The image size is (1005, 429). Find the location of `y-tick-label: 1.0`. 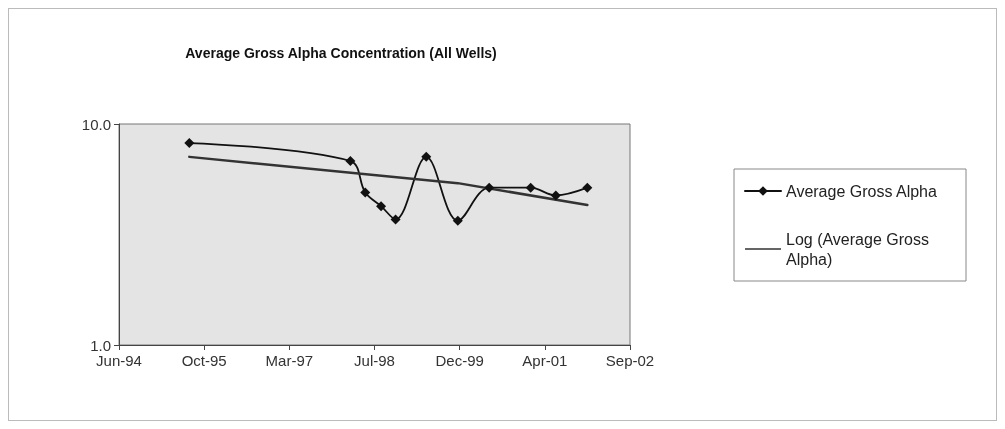

y-tick-label: 1.0 is located at coordinates (100, 345).